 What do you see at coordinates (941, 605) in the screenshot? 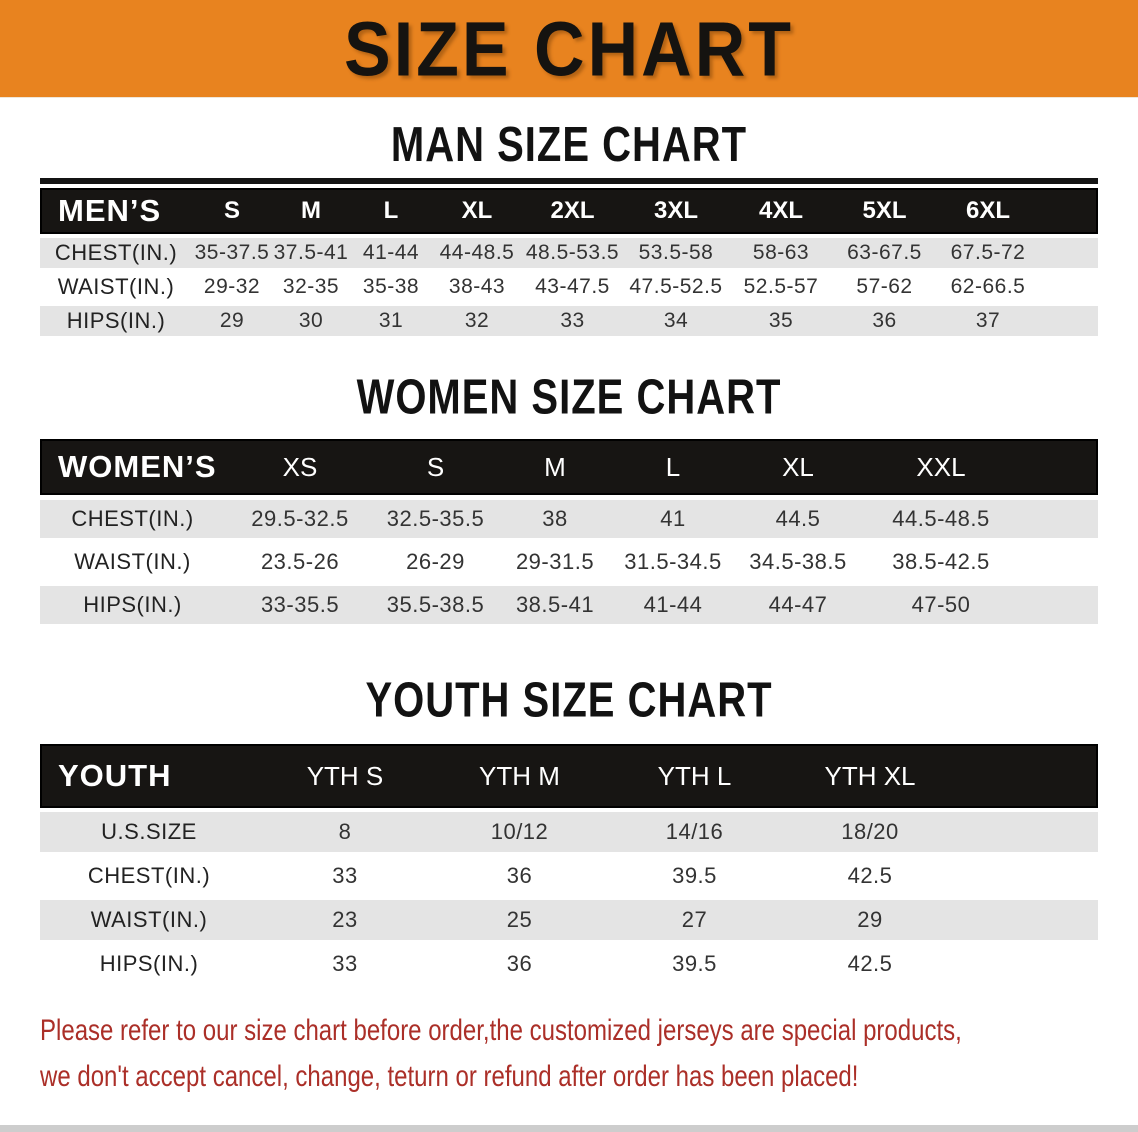
I see `value-cell: 47-50` at bounding box center [941, 605].